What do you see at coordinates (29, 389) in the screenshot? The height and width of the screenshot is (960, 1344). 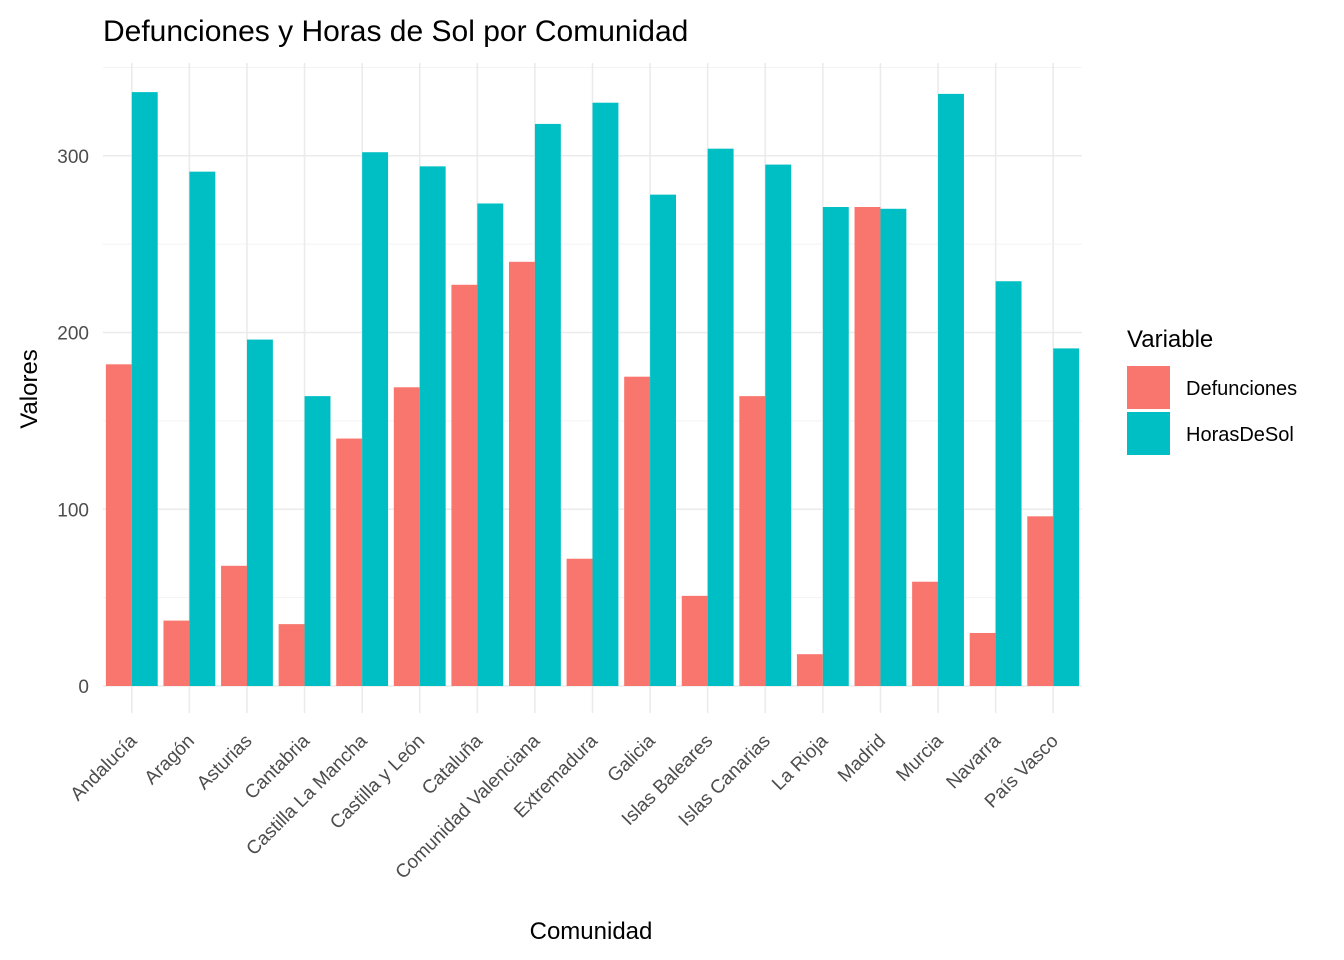 I see `y-axis-title: Valores` at bounding box center [29, 389].